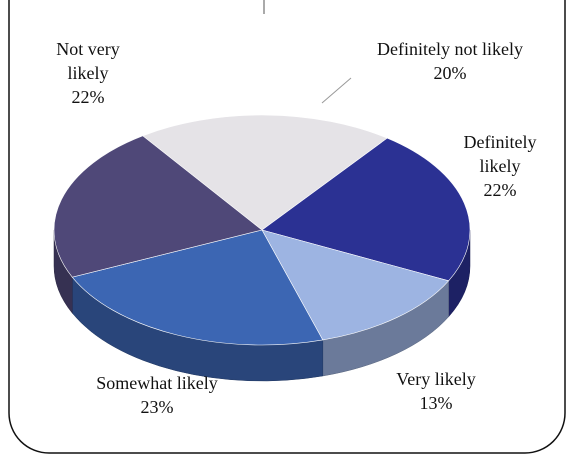 The height and width of the screenshot is (457, 568). I want to click on slice-label-0-line-0: Definitely not likely, so click(450, 49).